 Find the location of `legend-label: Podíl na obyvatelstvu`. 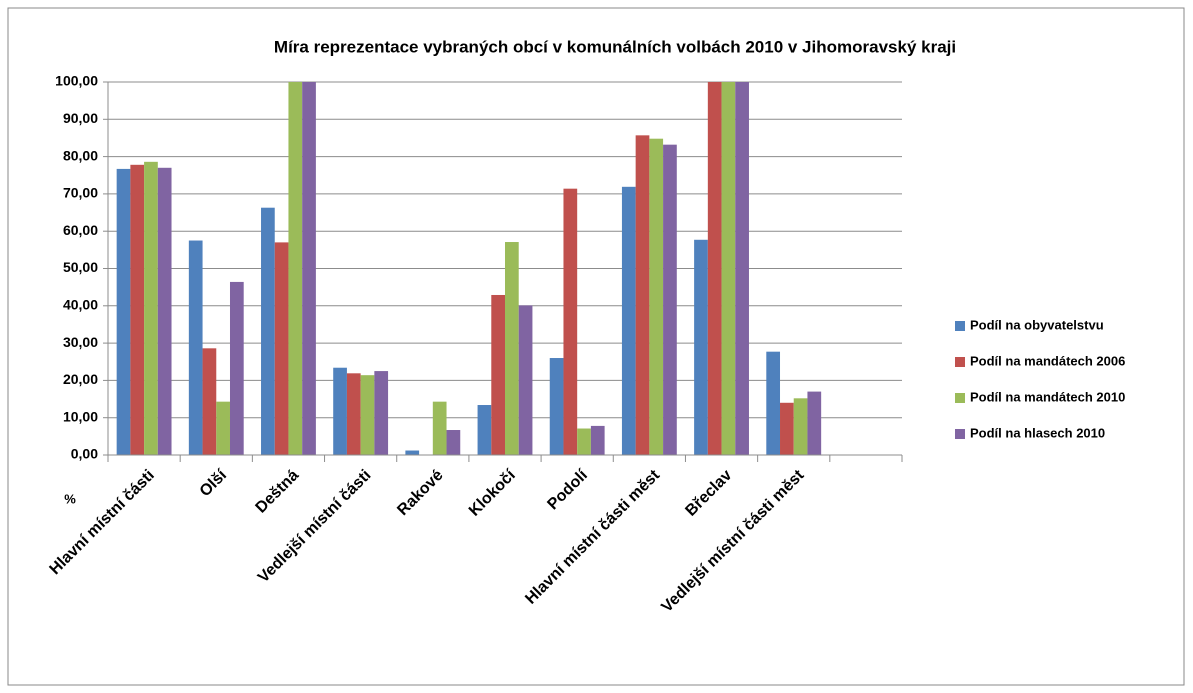

legend-label: Podíl na obyvatelstvu is located at coordinates (1037, 324).